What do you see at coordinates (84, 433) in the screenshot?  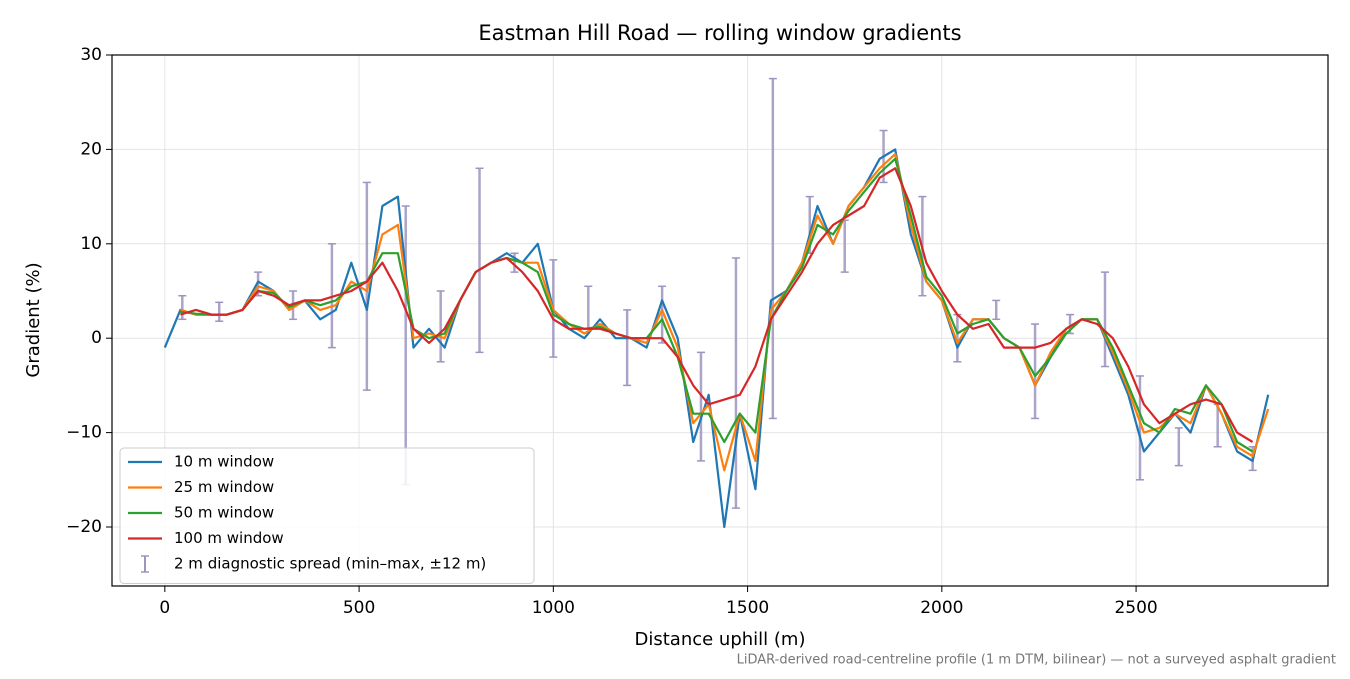 I see `y-tick-label: −10` at bounding box center [84, 433].